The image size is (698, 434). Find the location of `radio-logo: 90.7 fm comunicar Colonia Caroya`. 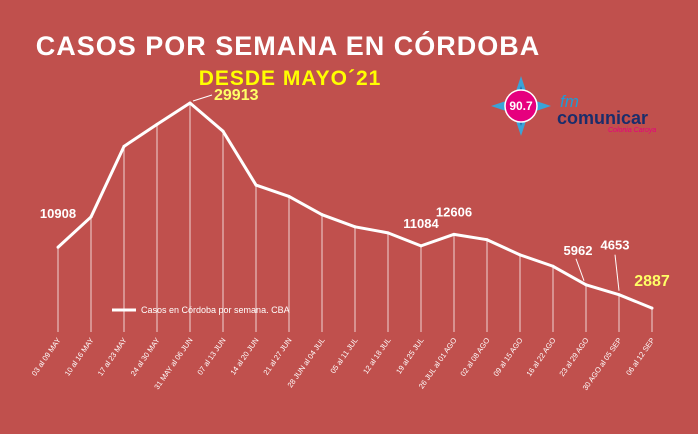

radio-logo: 90.7 fm comunicar Colonia Caroya is located at coordinates (573, 106).